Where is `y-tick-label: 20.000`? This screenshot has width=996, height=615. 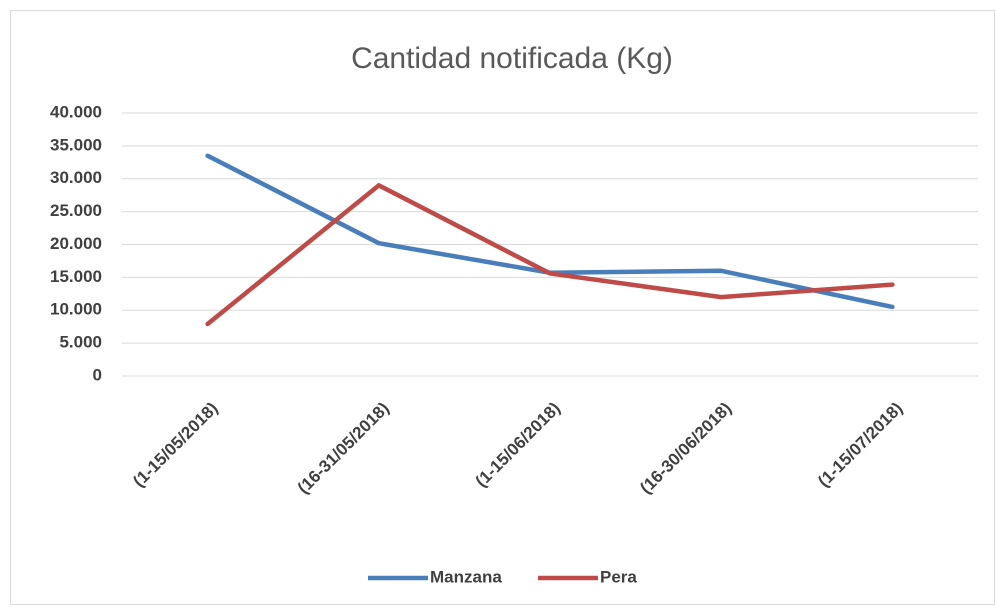 y-tick-label: 20.000 is located at coordinates (76, 243).